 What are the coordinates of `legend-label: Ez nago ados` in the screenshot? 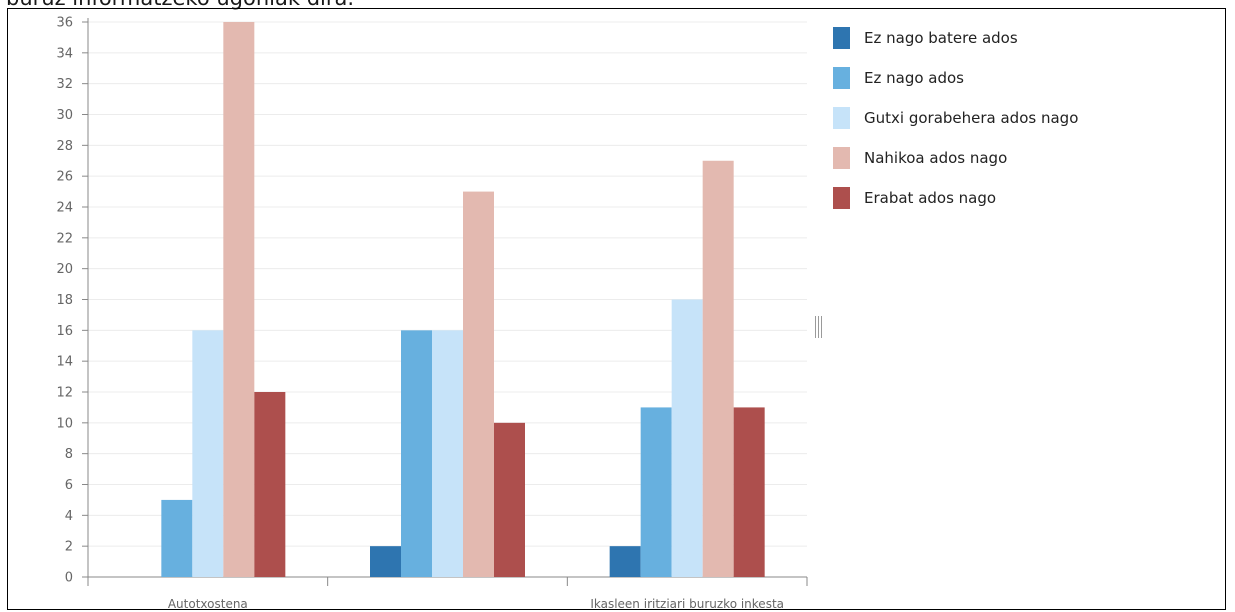 It's located at (914, 78).